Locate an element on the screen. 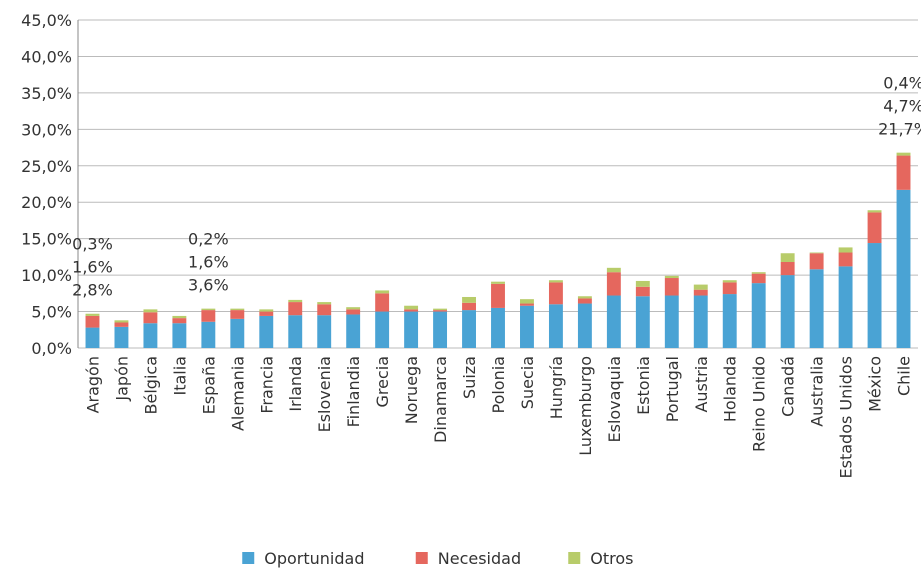  x-tick-label: Finlandia is located at coordinates (353, 391).